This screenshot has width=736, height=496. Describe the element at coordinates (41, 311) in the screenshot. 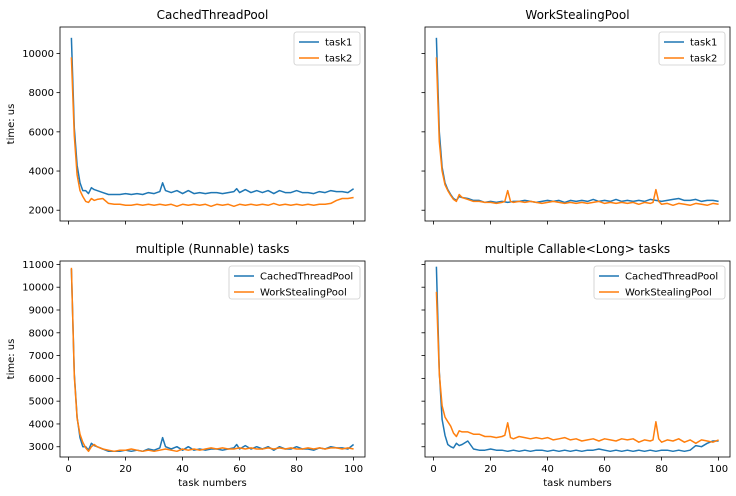

I see `y-tick-label: 9000` at that location.